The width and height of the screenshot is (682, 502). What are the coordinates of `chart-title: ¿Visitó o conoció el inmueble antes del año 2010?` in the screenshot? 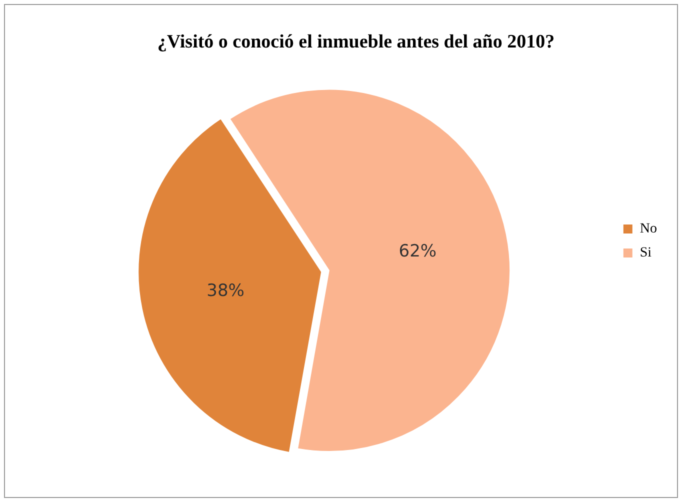 It's located at (356, 41).